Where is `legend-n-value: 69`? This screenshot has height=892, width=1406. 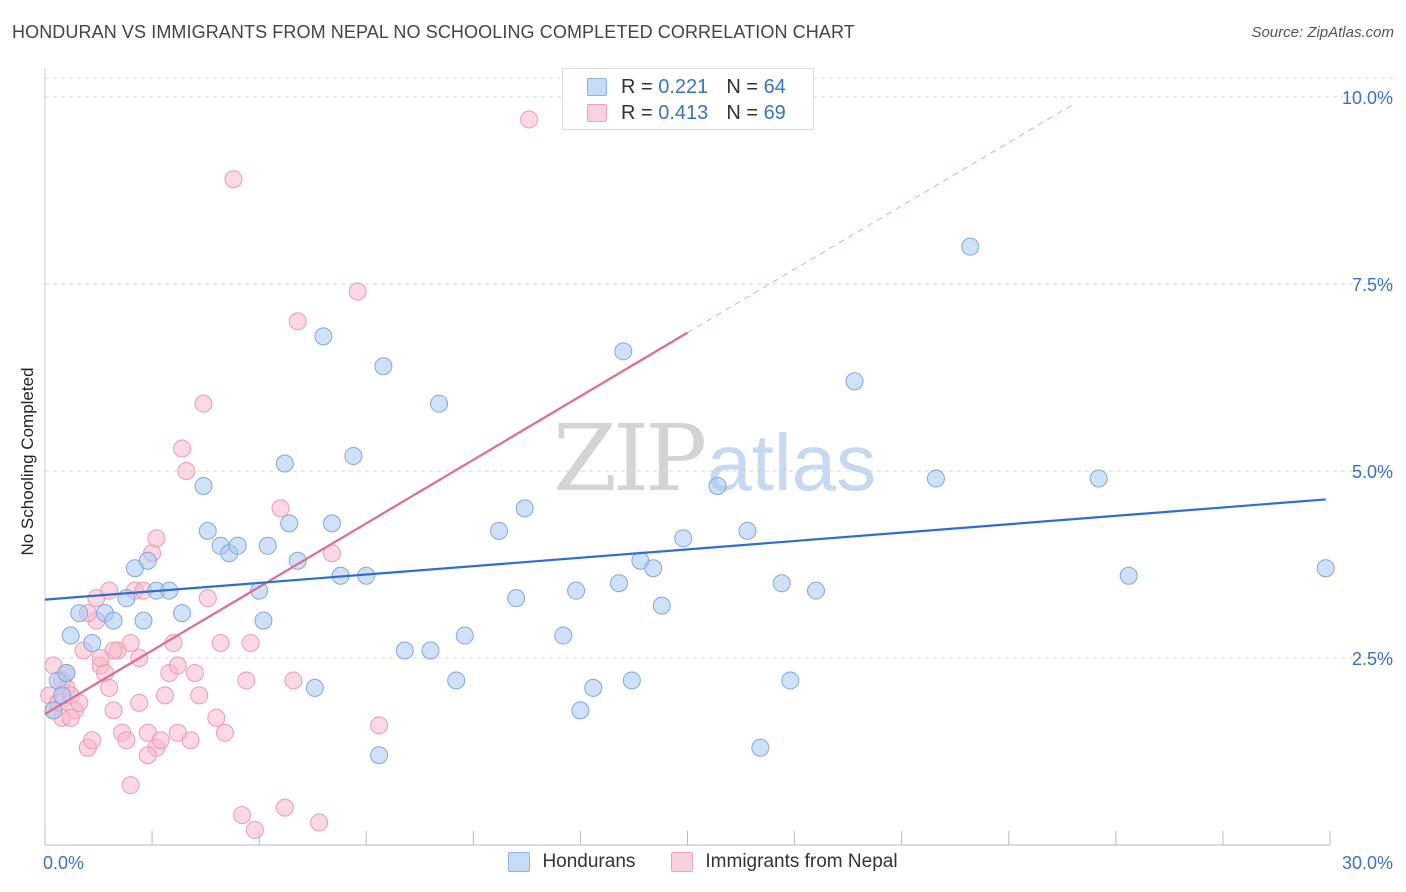
legend-n-value: 69 is located at coordinates (774, 112).